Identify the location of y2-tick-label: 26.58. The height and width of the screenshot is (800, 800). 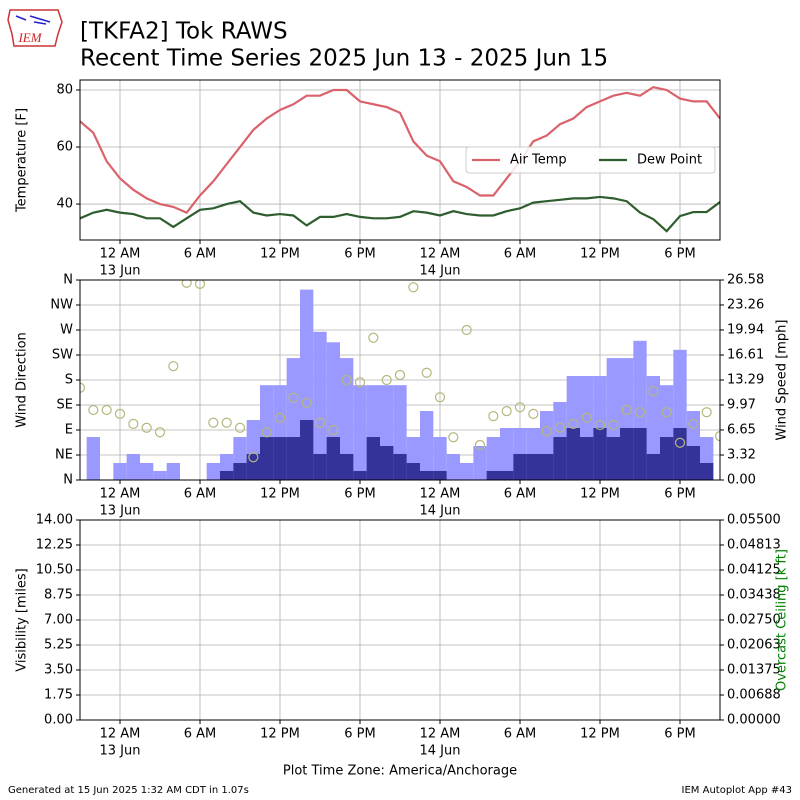
(745, 280).